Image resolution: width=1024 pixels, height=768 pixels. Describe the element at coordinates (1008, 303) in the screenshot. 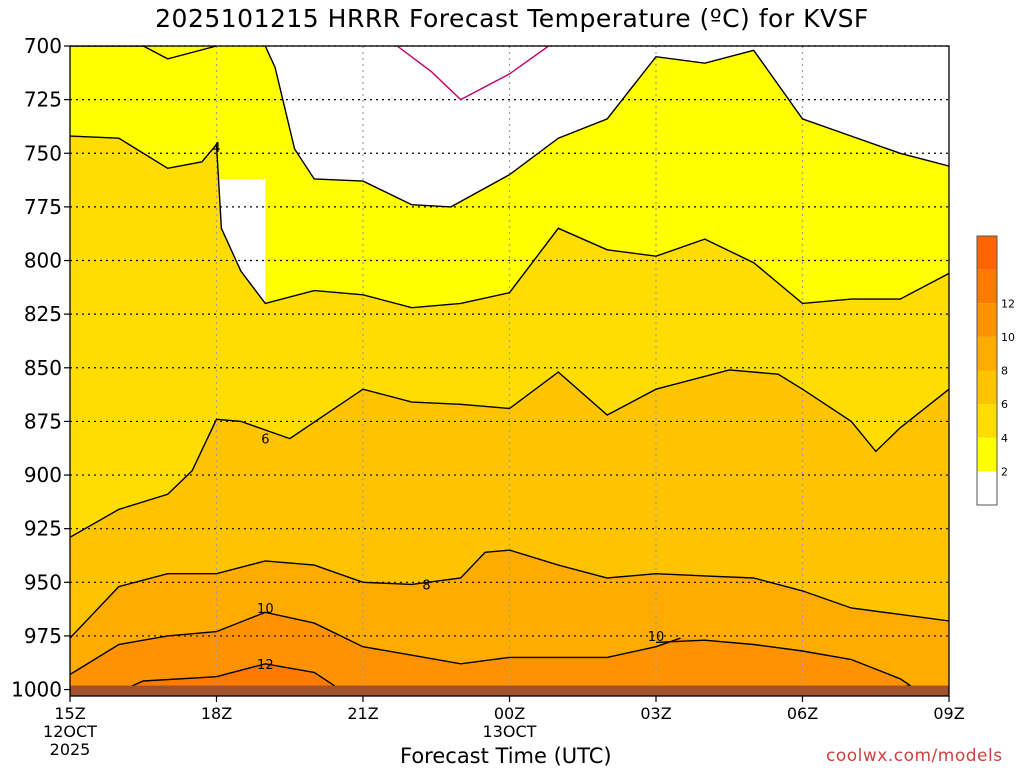

I see `colorbar-label-12: 12` at that location.